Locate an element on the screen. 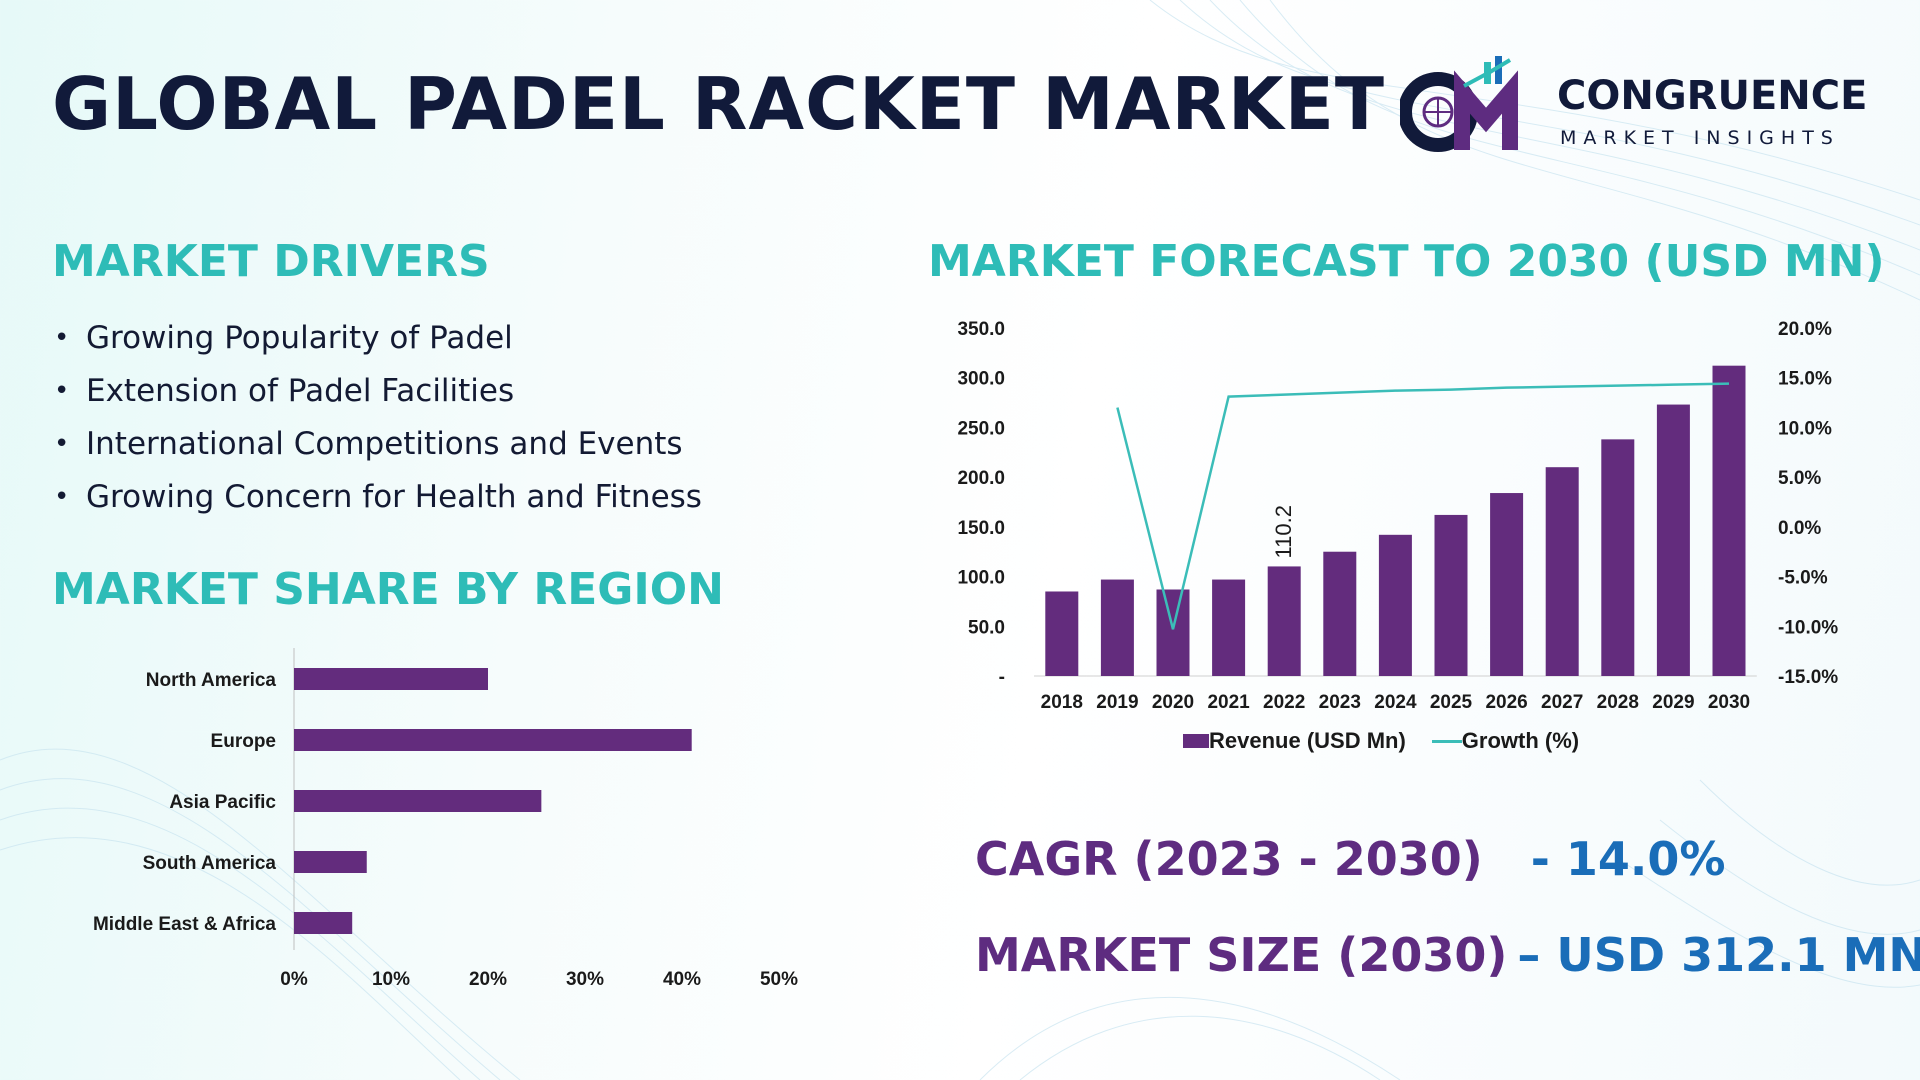 This screenshot has height=1080, width=1920. driver-item: Growing Concern for Health and Fitness is located at coordinates (377, 497).